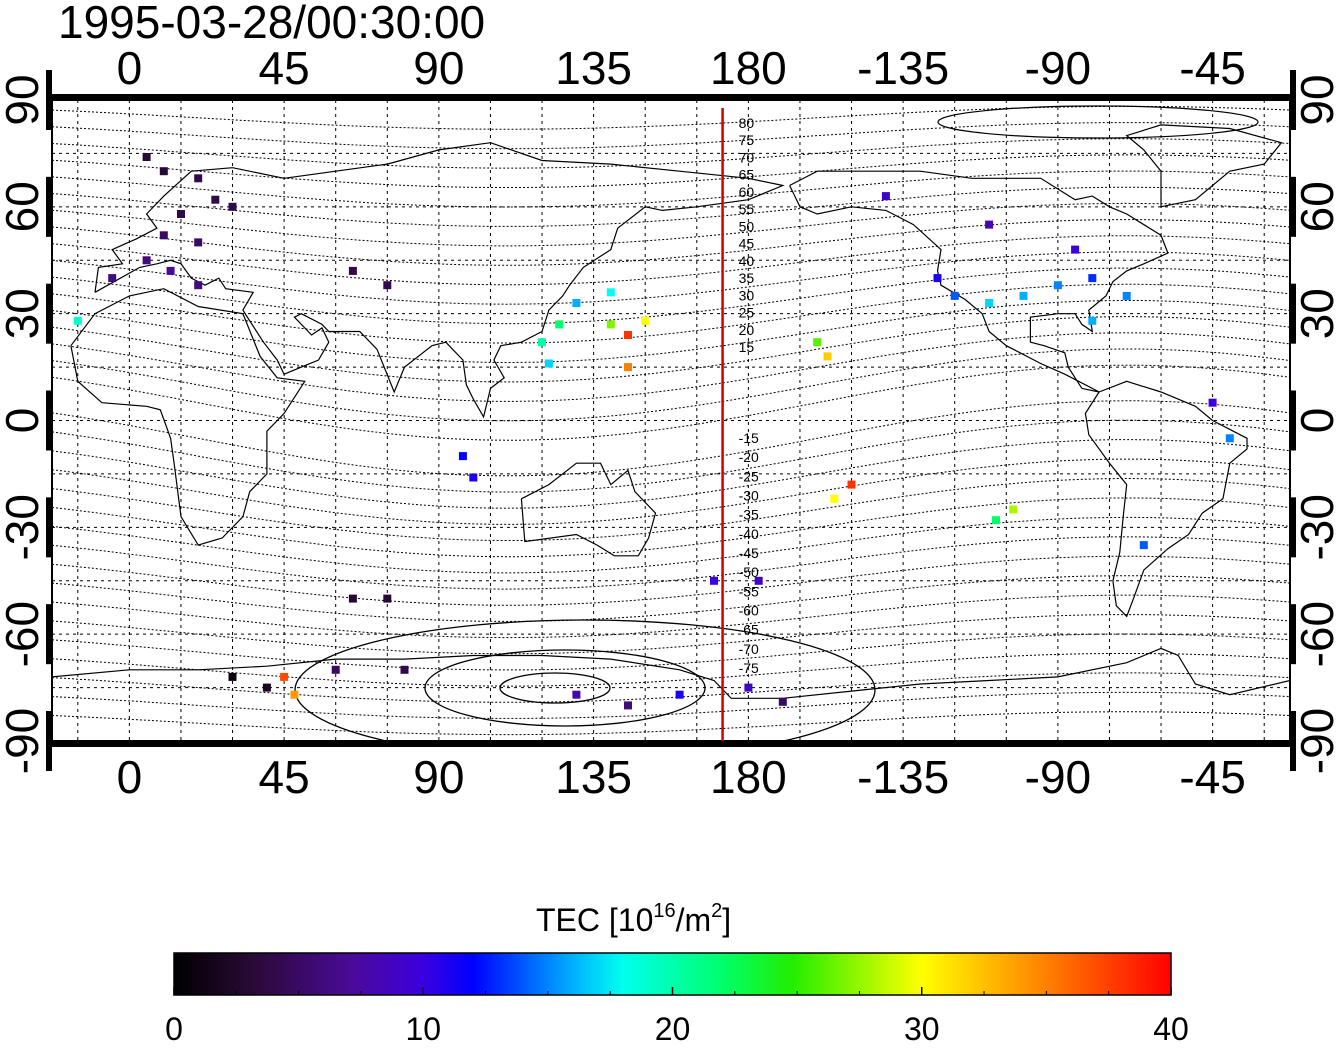  I want to click on top-longitude-label: 90, so click(438, 68).